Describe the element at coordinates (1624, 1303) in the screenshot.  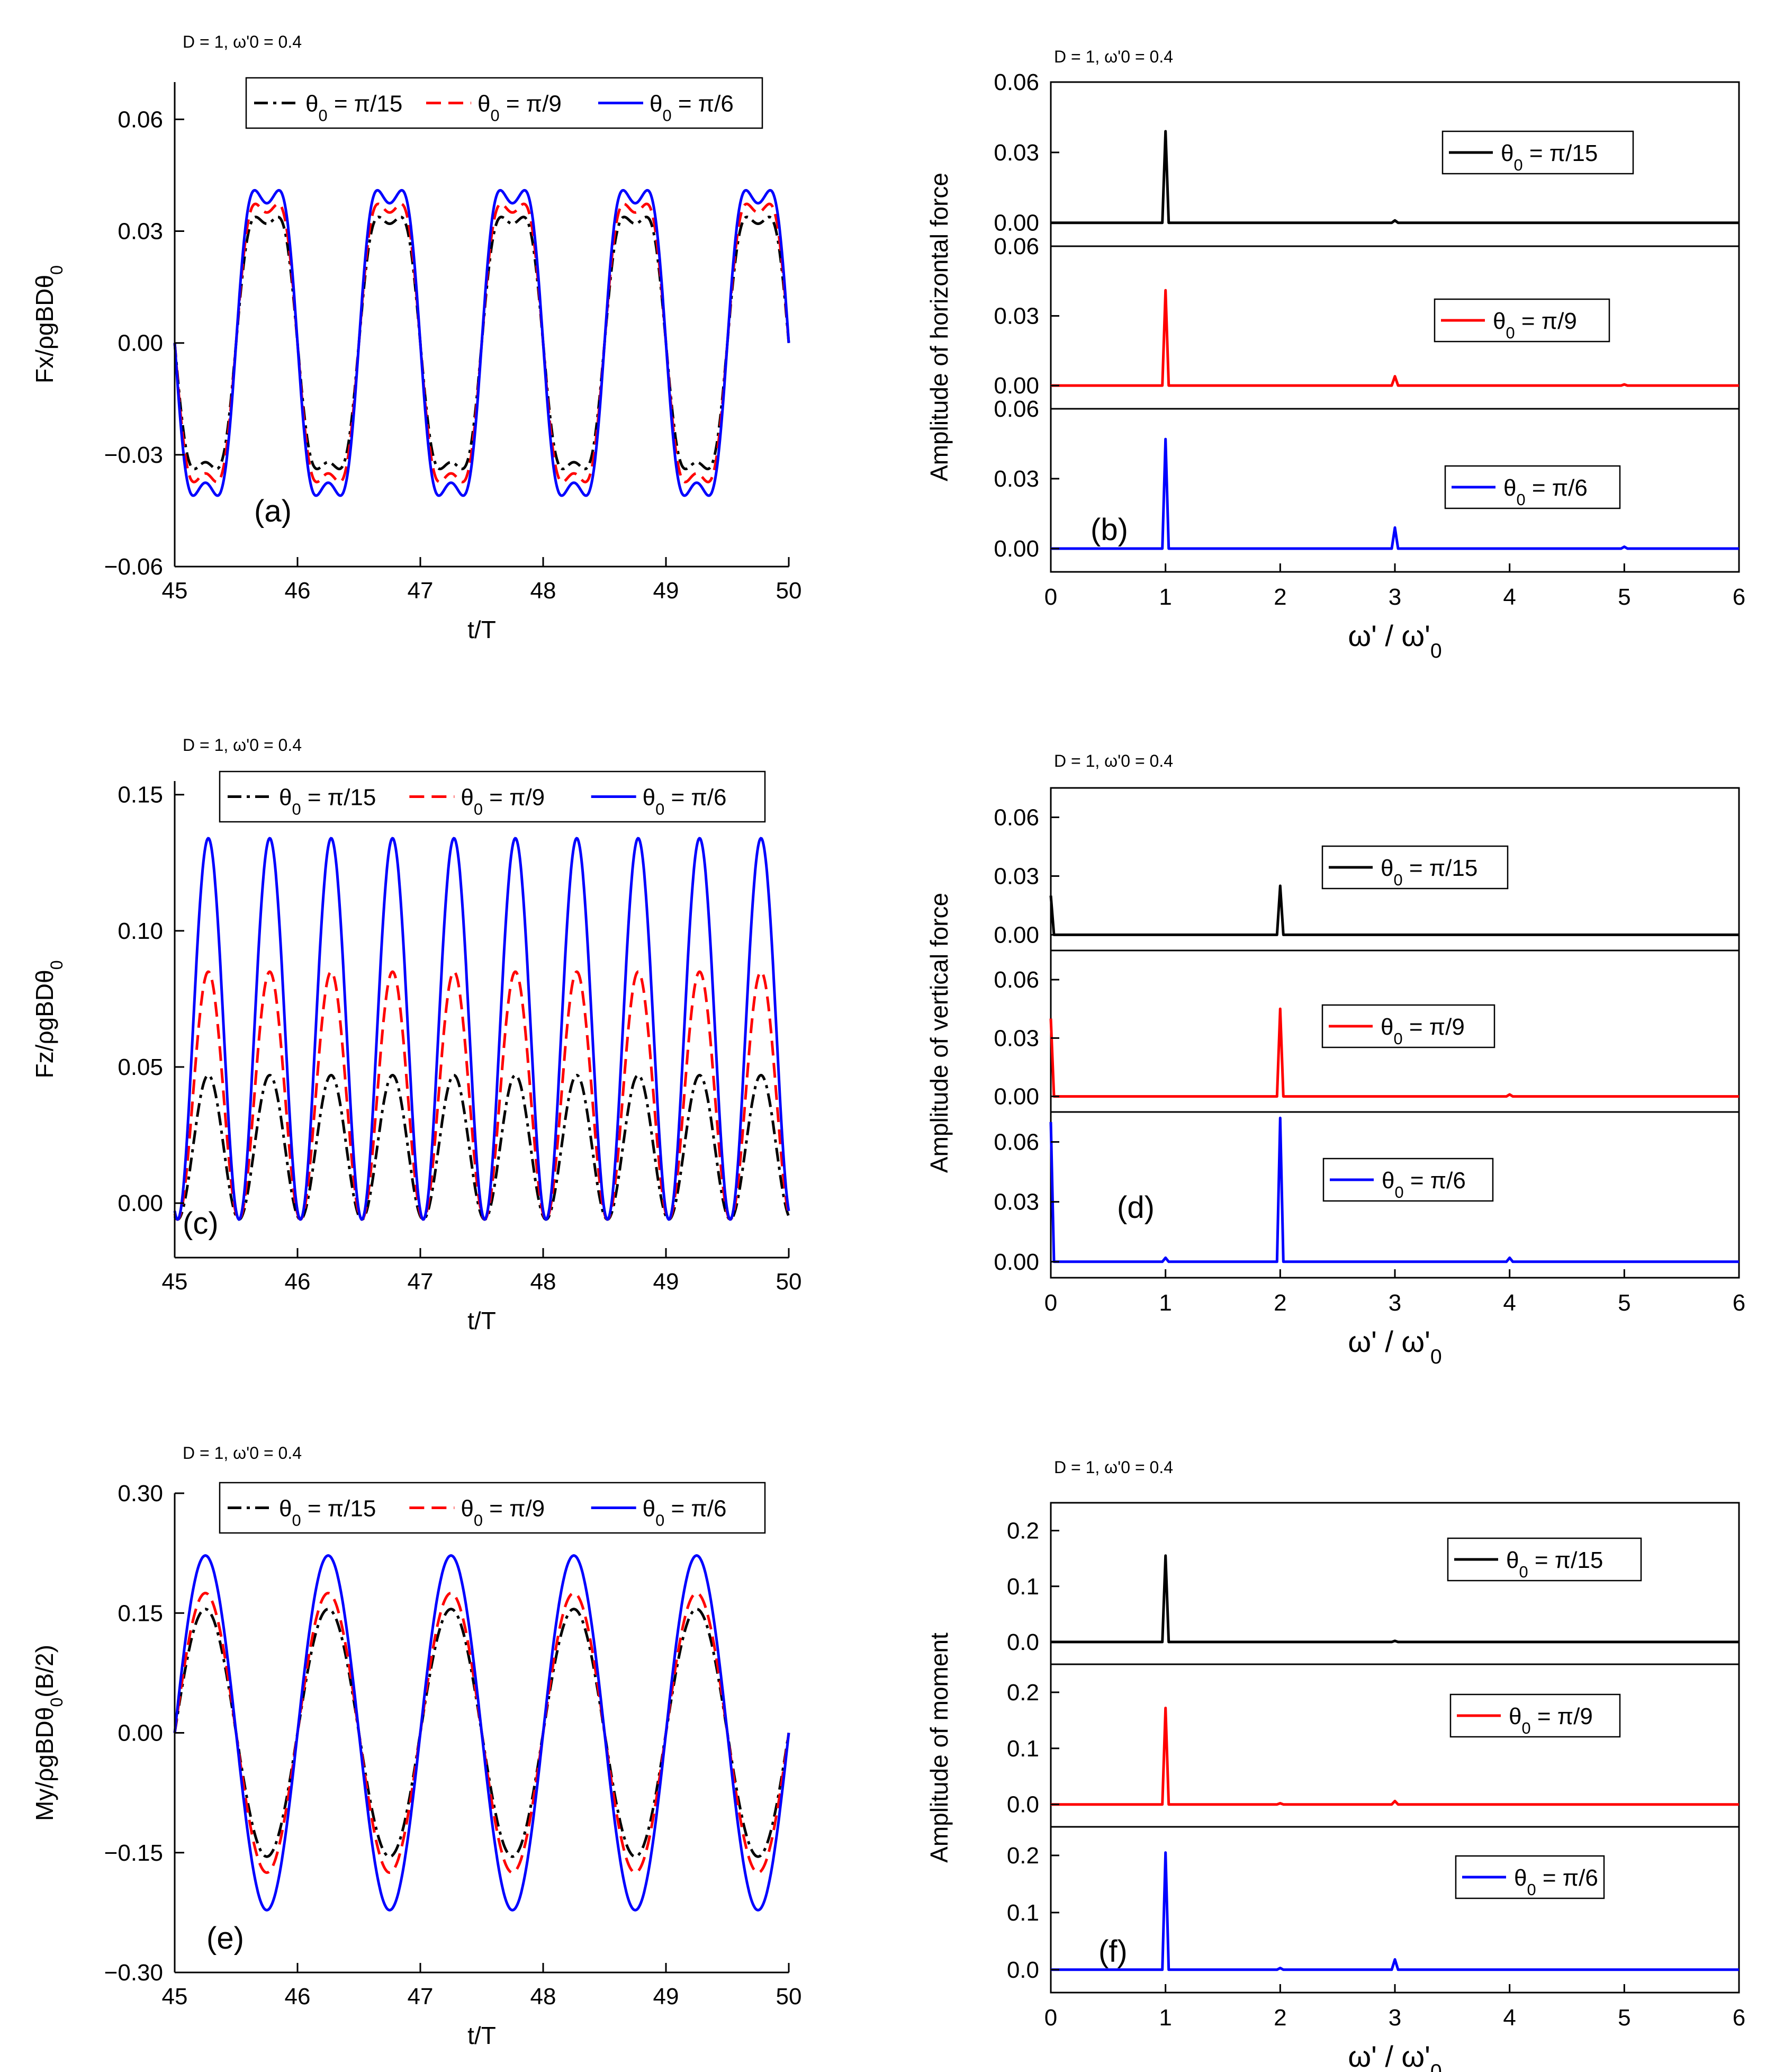
I see `x-tick-label: 5` at that location.